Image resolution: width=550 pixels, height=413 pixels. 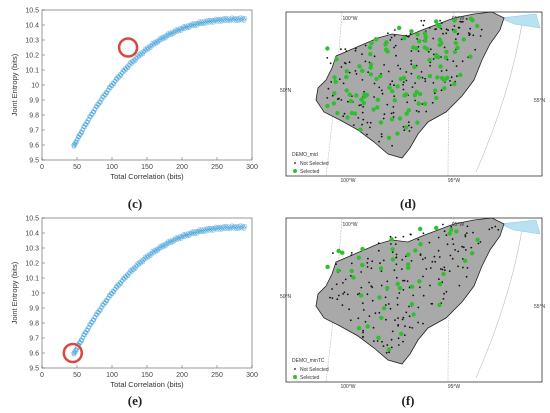 I want to click on lon-label: 100°W, so click(x=347, y=181).